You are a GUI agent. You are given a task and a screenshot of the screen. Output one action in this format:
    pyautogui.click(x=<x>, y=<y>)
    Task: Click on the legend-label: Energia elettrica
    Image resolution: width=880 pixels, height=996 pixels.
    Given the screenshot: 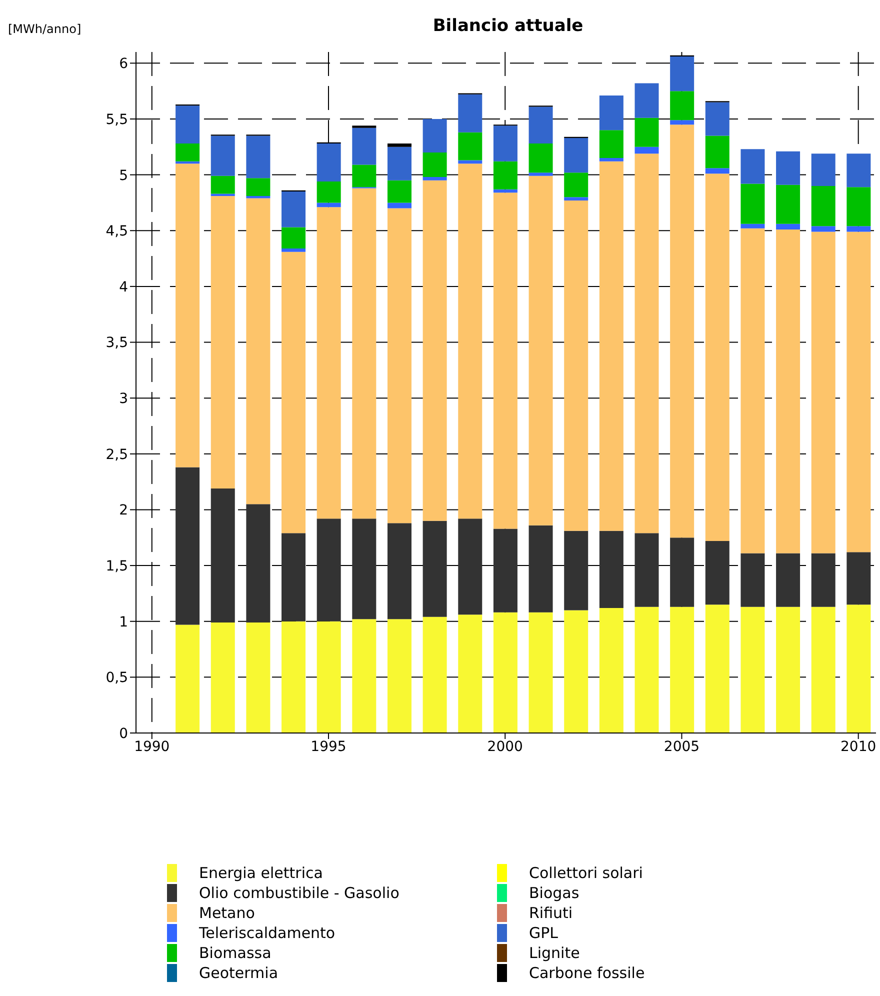 What is the action you would take?
    pyautogui.click(x=261, y=873)
    